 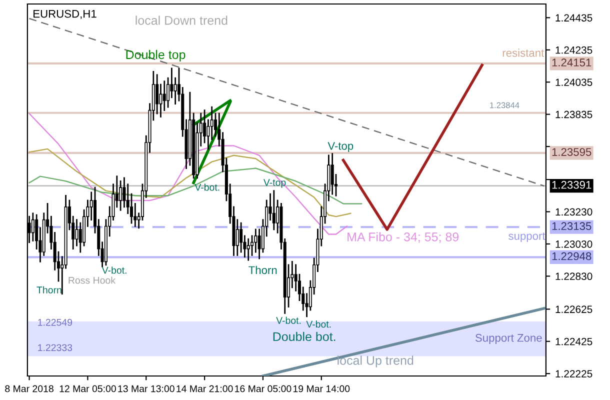 What do you see at coordinates (403, 237) in the screenshot?
I see `annotation: MA Fibo - 34; 55; 89` at bounding box center [403, 237].